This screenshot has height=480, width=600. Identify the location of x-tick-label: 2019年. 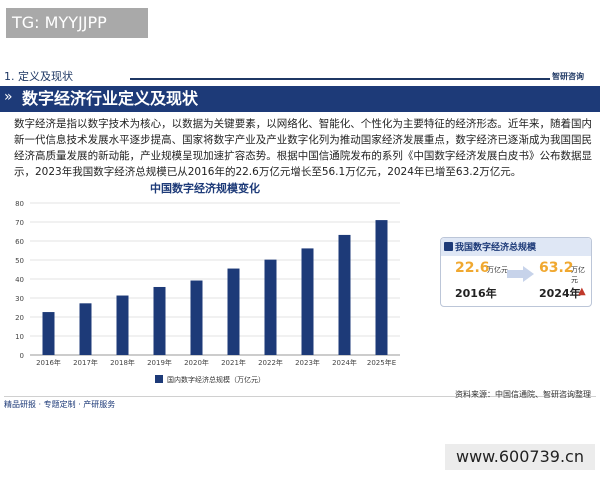
(159, 362).